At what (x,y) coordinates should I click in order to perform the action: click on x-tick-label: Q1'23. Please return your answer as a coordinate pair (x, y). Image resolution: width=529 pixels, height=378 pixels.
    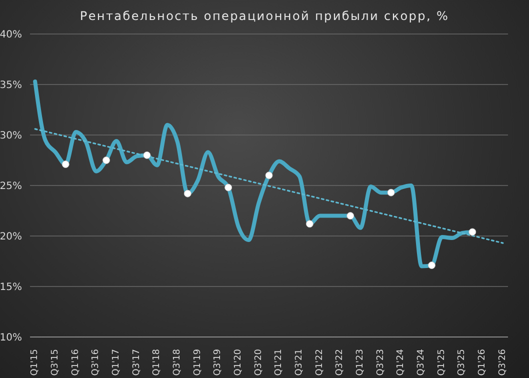
    Looking at the image, I should click on (361, 362).